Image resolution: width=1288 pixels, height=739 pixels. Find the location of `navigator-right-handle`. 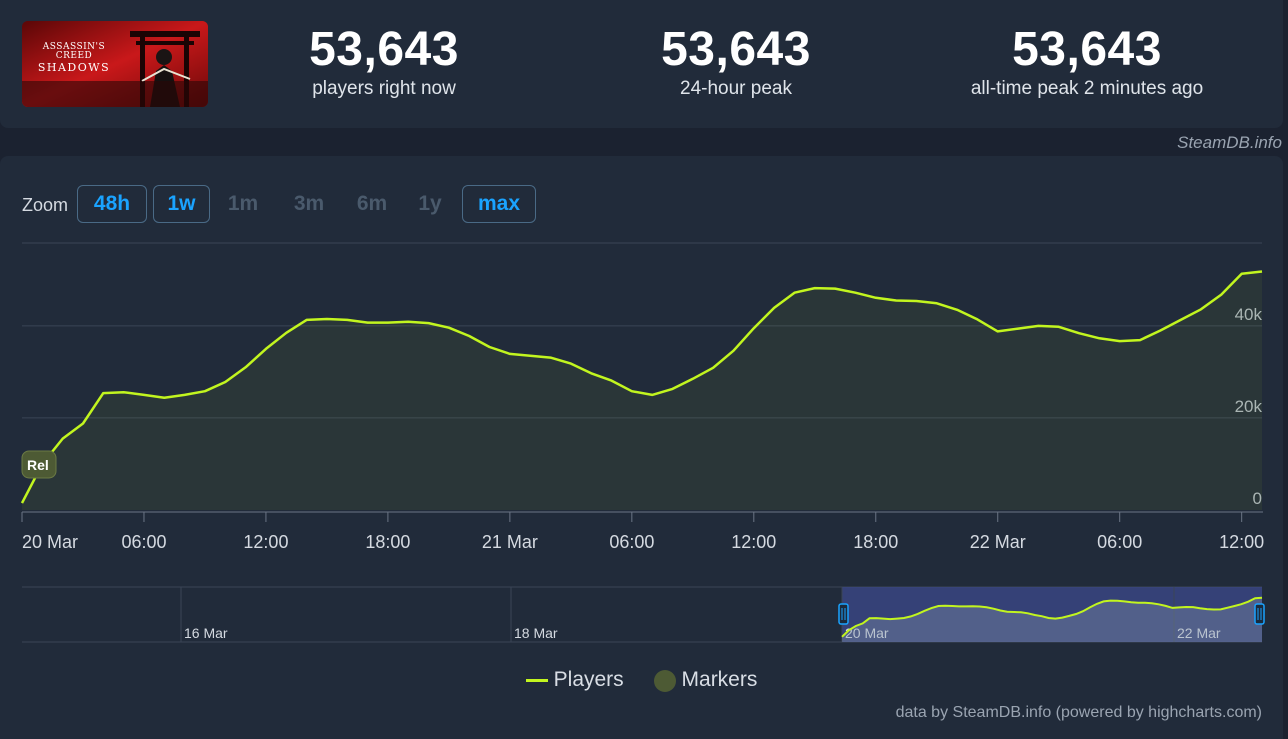

navigator-right-handle is located at coordinates (1259, 614).